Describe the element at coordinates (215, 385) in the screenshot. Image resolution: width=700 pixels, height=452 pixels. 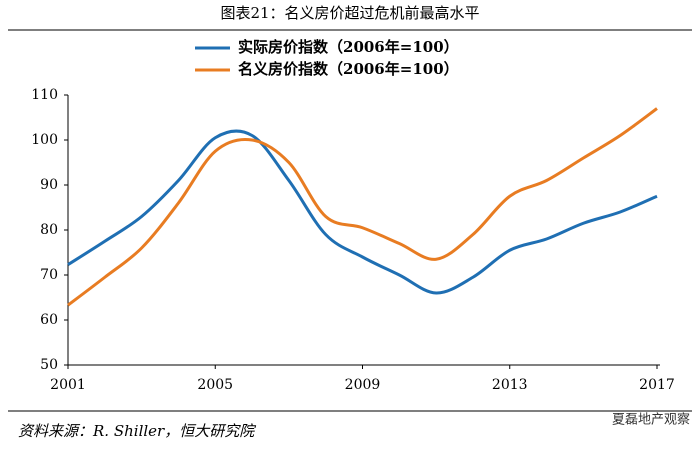
I see `x-tick-label: 2005` at that location.